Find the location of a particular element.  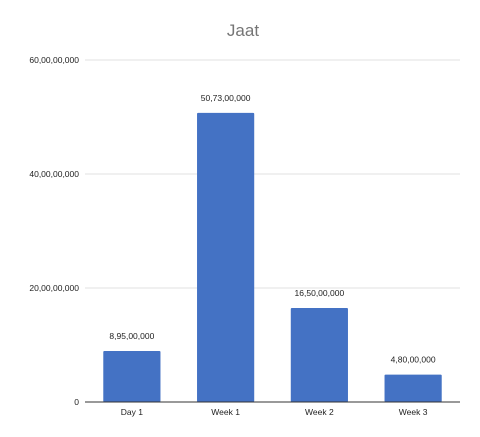

y-tick-label: 20,00,00,000 is located at coordinates (54, 288).